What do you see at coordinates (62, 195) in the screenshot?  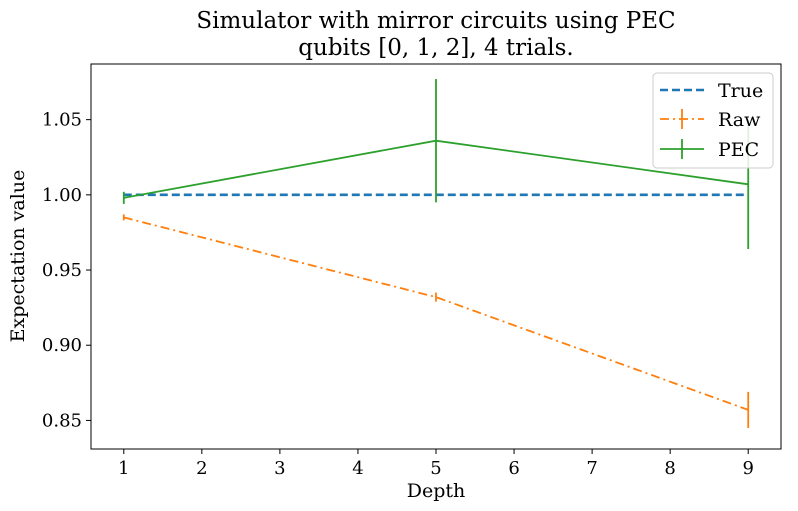 I see `y-tick-label: 1.00` at bounding box center [62, 195].